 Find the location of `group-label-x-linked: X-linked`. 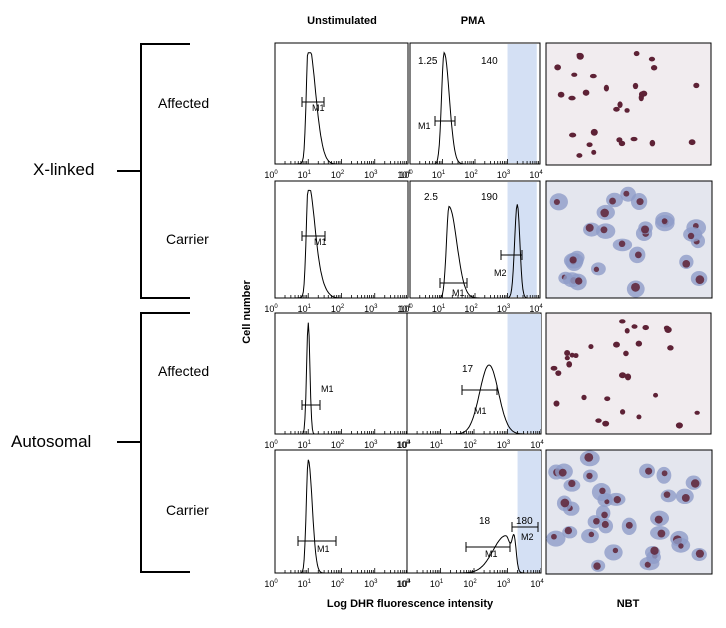

group-label-x-linked: X-linked is located at coordinates (64, 169).